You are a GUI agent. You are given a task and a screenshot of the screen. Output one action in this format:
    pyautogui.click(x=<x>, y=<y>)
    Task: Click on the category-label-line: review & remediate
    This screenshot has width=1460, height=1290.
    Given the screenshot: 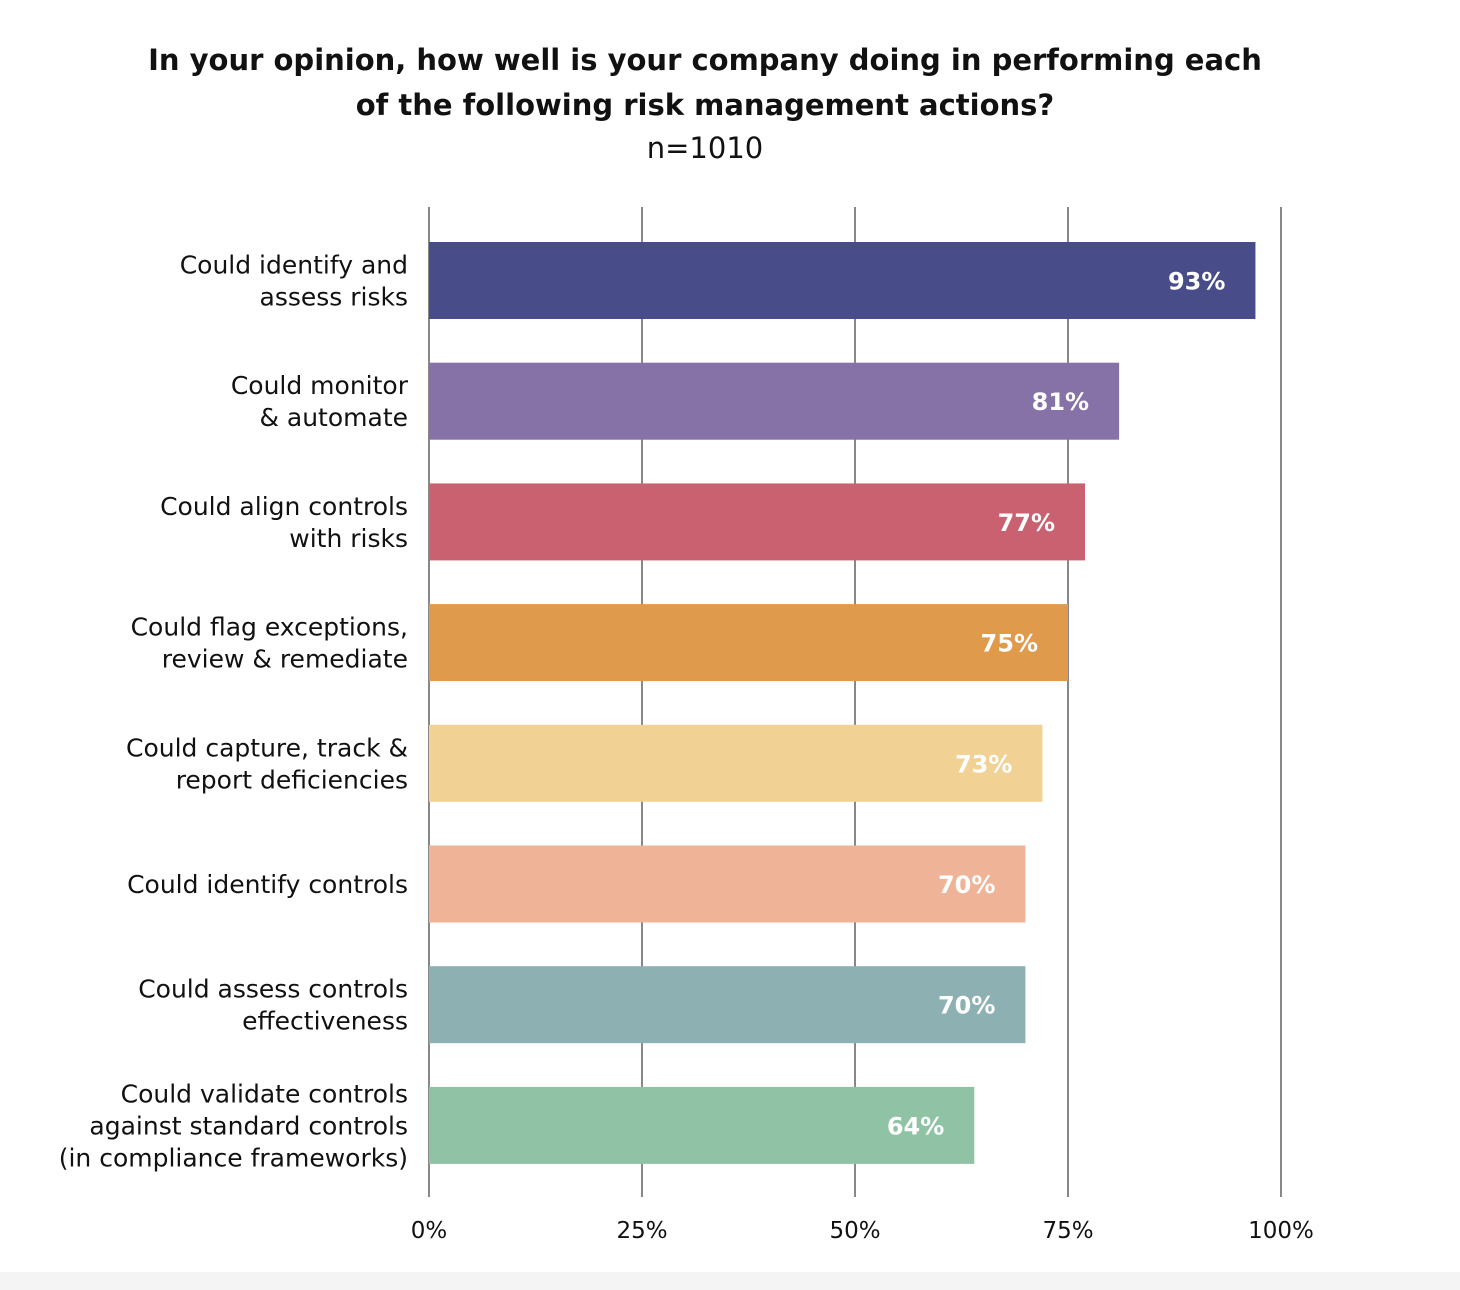 What is the action you would take?
    pyautogui.click(x=285, y=659)
    